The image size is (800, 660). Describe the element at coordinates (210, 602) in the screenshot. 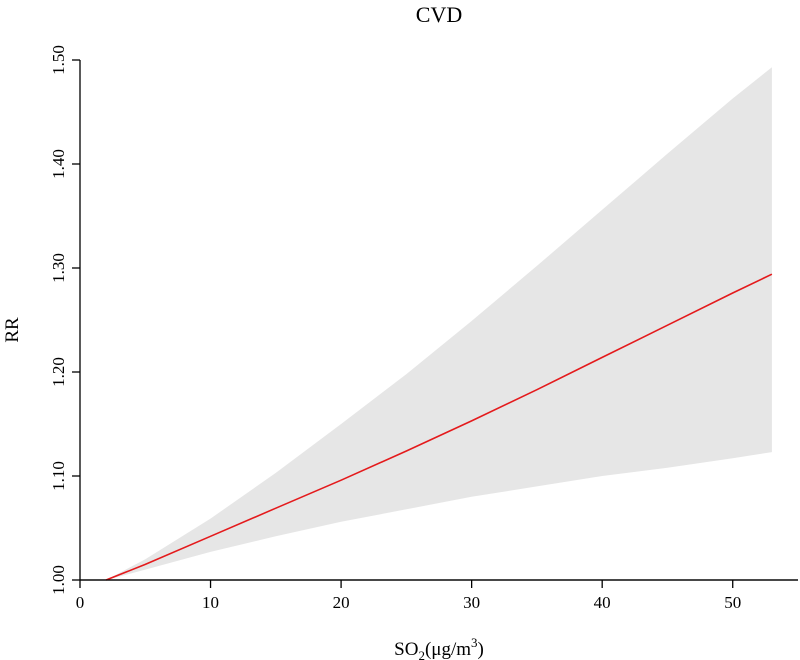

I see `x-tick-label: 10` at that location.